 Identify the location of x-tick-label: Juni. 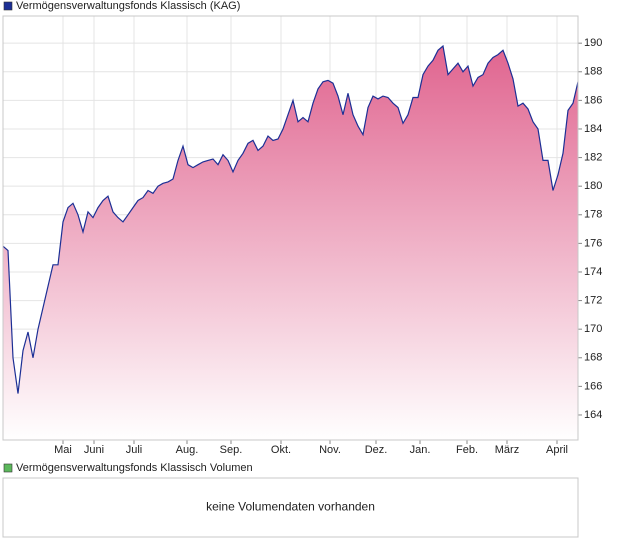
(94, 450).